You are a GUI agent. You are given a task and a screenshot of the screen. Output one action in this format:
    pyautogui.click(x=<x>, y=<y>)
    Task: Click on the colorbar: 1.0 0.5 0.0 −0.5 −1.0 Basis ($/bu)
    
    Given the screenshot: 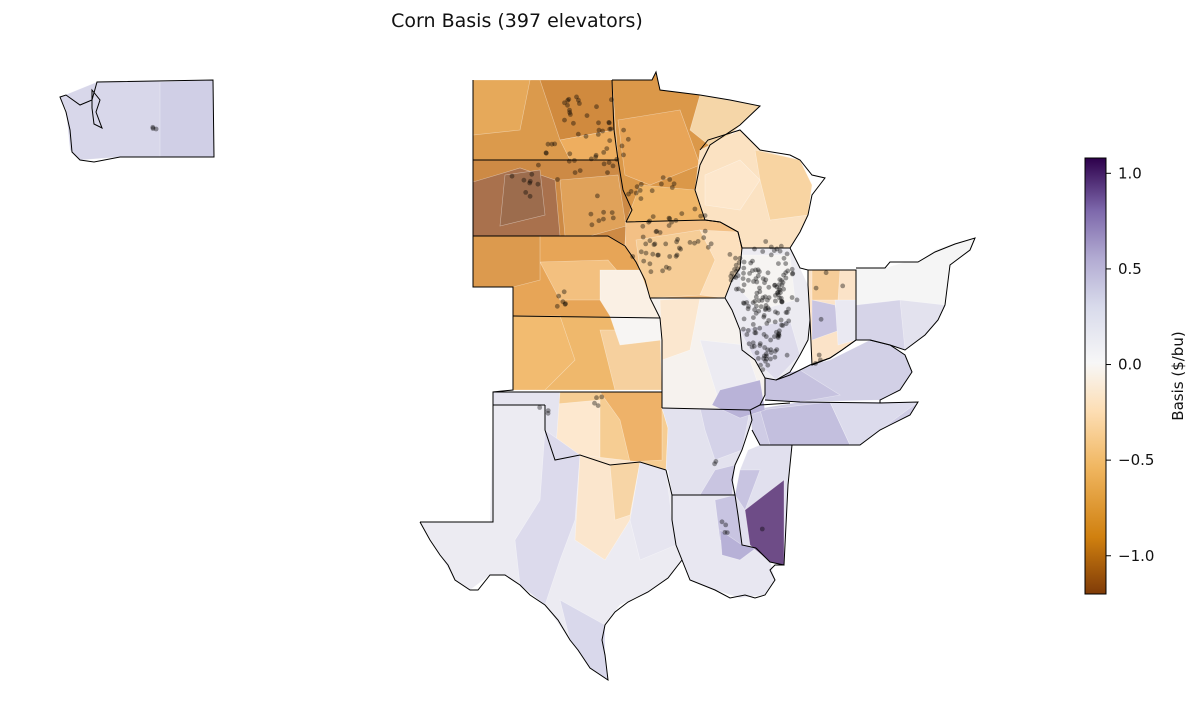 What is the action you would take?
    pyautogui.click(x=1135, y=376)
    